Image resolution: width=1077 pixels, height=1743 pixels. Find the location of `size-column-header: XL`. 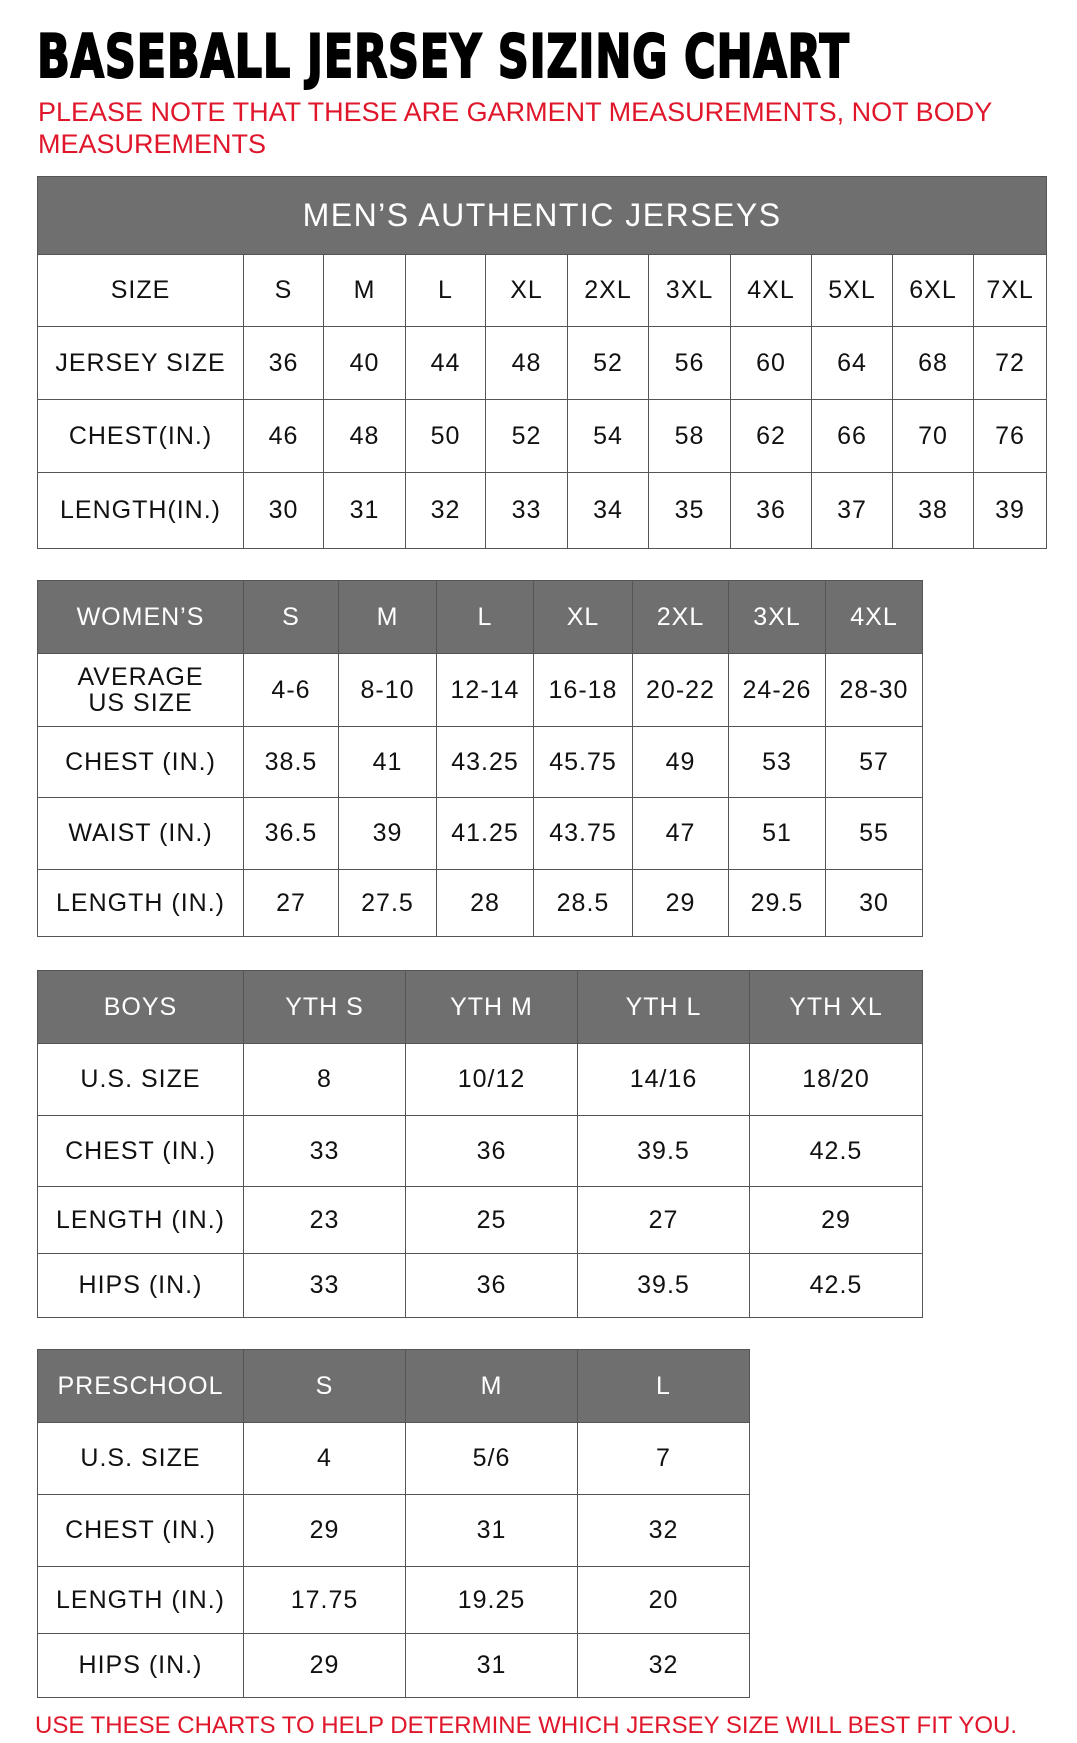

size-column-header: XL is located at coordinates (583, 617).